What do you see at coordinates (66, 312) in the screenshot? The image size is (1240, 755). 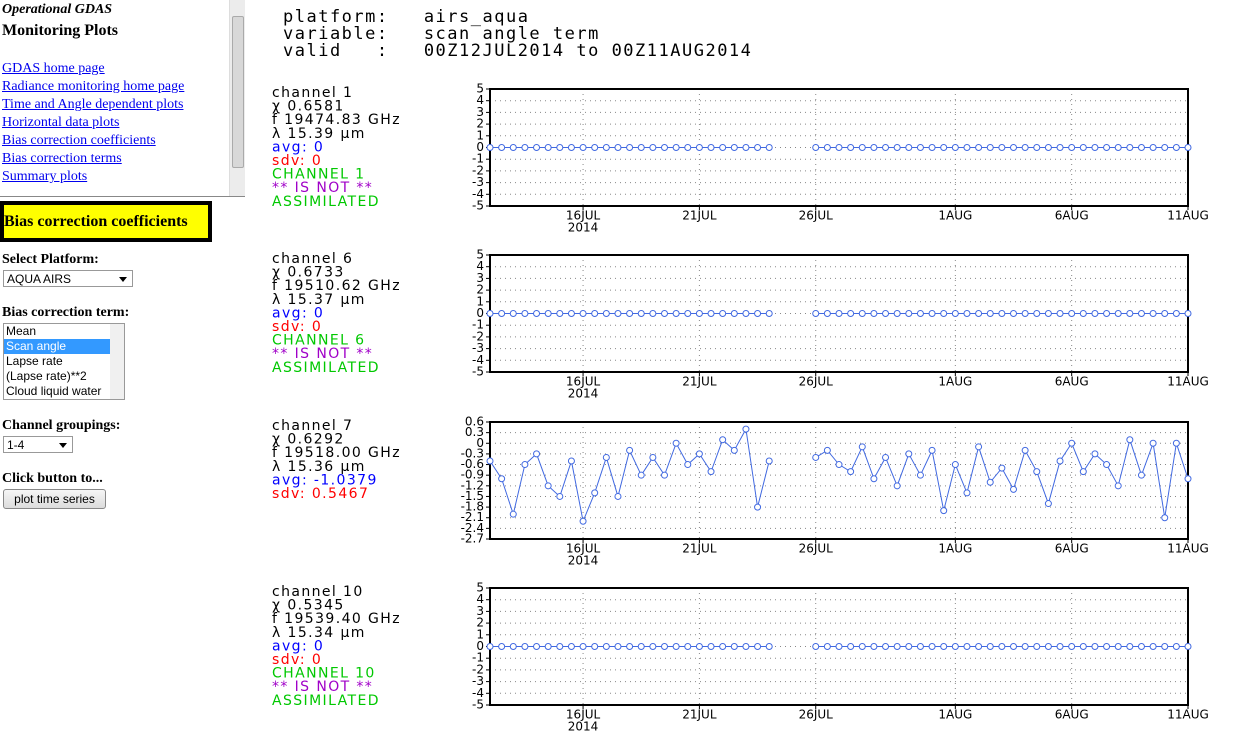 I see `term-label: Bias correction term:` at bounding box center [66, 312].